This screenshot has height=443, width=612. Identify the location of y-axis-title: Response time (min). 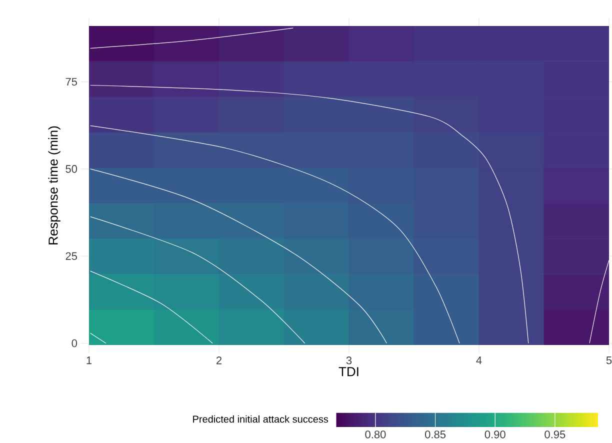
(54, 185).